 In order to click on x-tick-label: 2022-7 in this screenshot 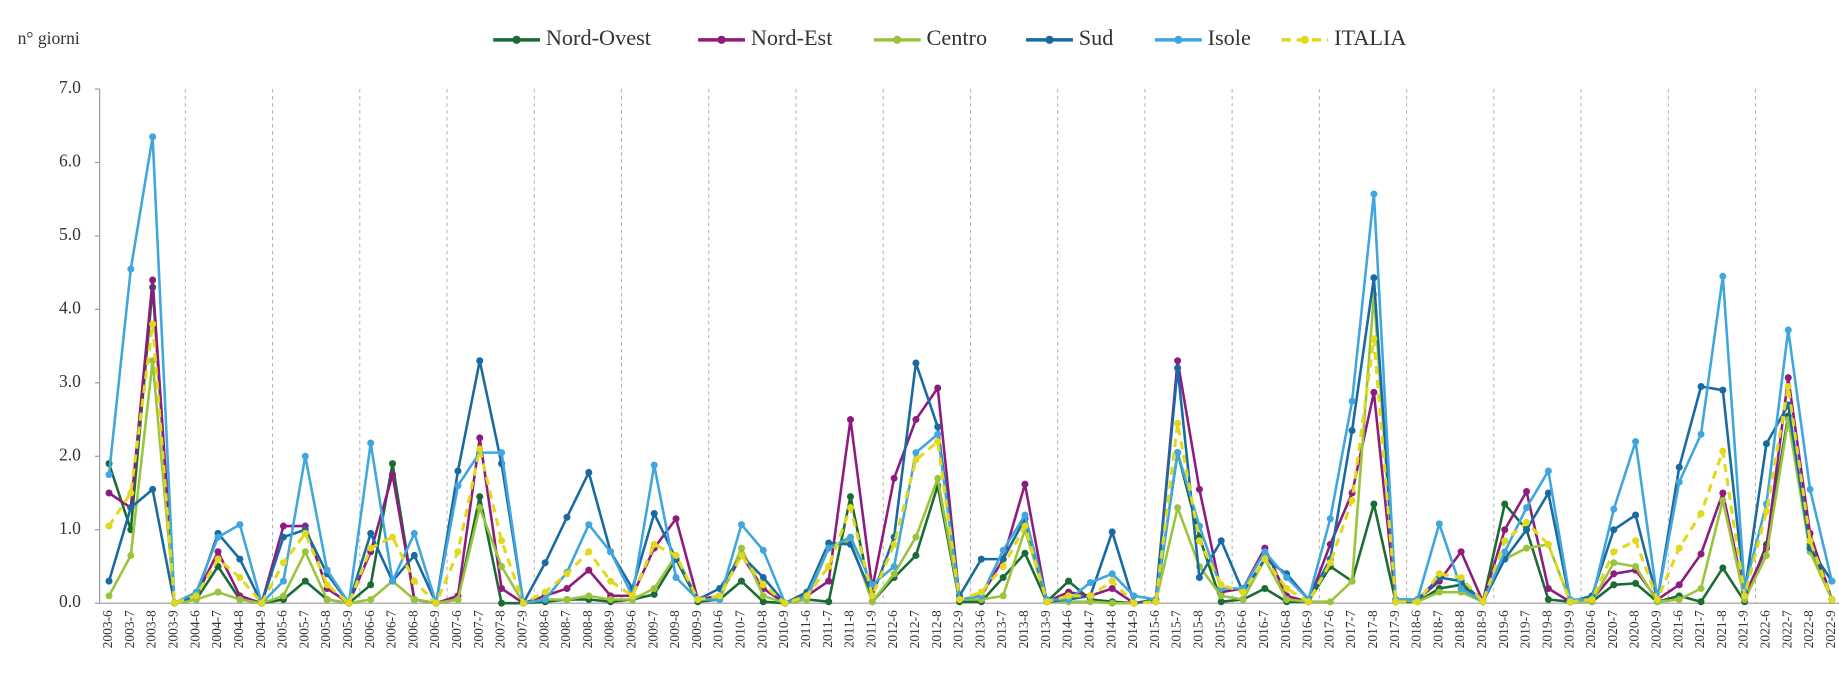, I will do `click(1786, 629)`.